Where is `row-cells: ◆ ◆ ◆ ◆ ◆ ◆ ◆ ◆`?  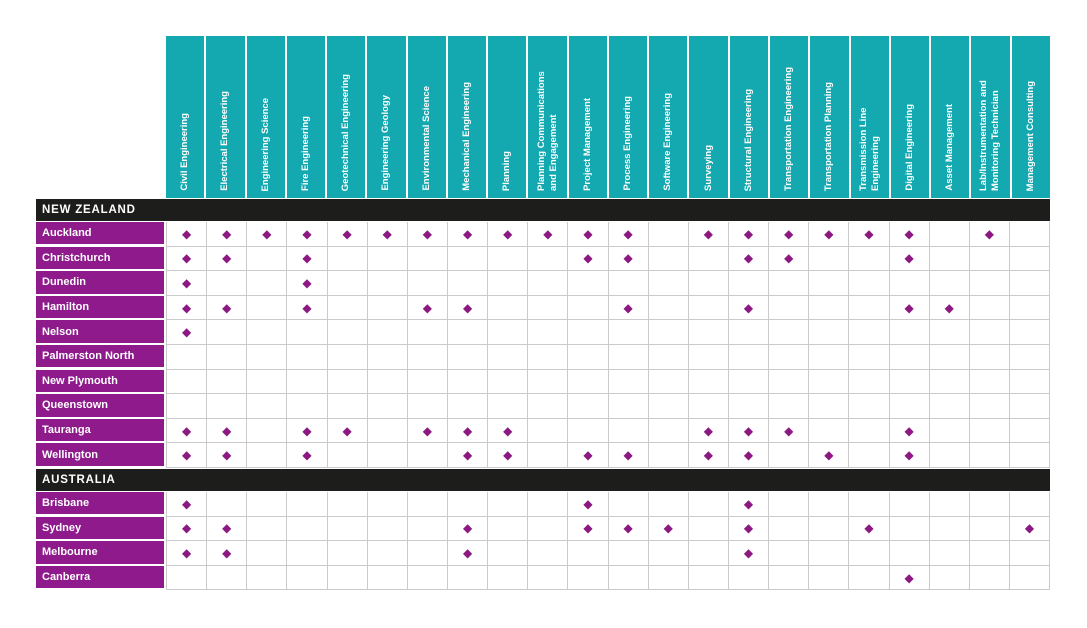 row-cells: ◆ ◆ ◆ ◆ ◆ ◆ ◆ ◆ is located at coordinates (608, 259).